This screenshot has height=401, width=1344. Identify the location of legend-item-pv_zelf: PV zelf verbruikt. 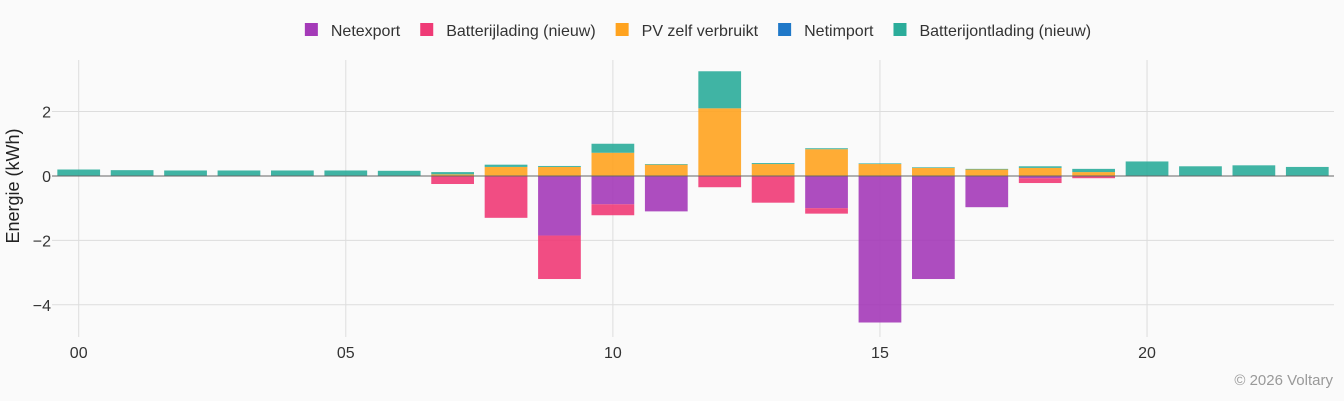
(687, 31).